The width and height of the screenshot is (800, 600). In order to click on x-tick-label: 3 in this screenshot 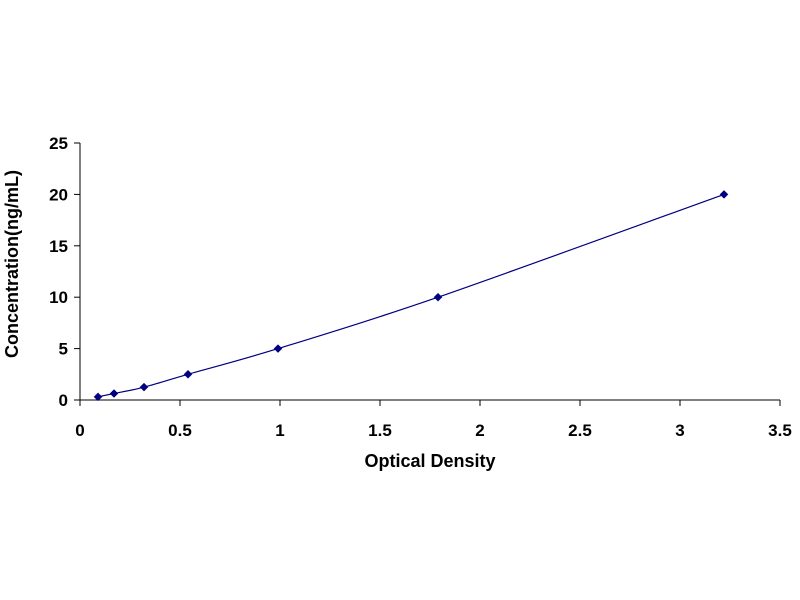, I will do `click(679, 430)`.